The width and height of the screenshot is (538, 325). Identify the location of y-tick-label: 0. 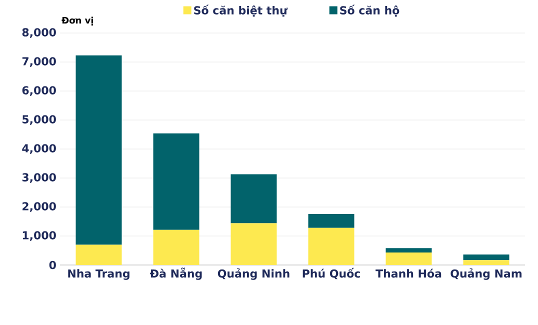
(52, 265).